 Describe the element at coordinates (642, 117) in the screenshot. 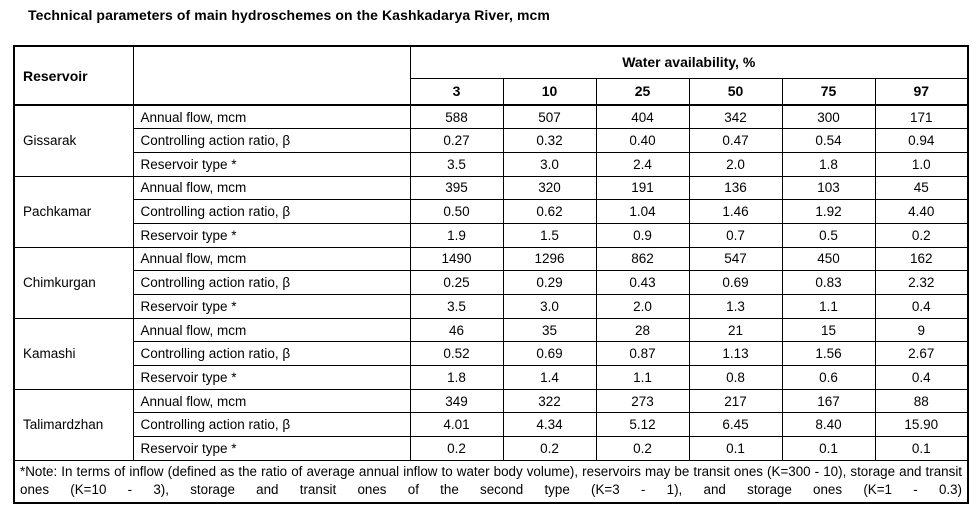

I see `value-cell: 404` at that location.